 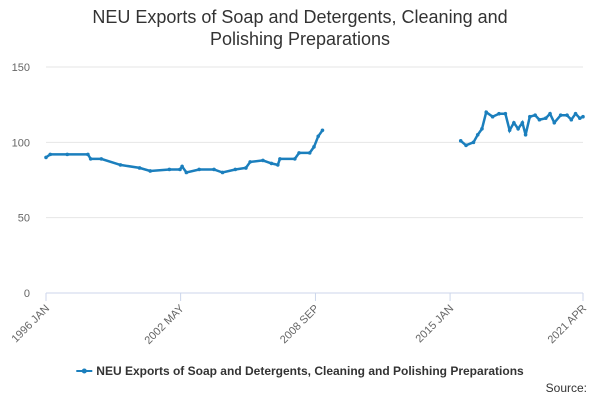 I want to click on y-tick-label: 100, so click(x=21, y=143).